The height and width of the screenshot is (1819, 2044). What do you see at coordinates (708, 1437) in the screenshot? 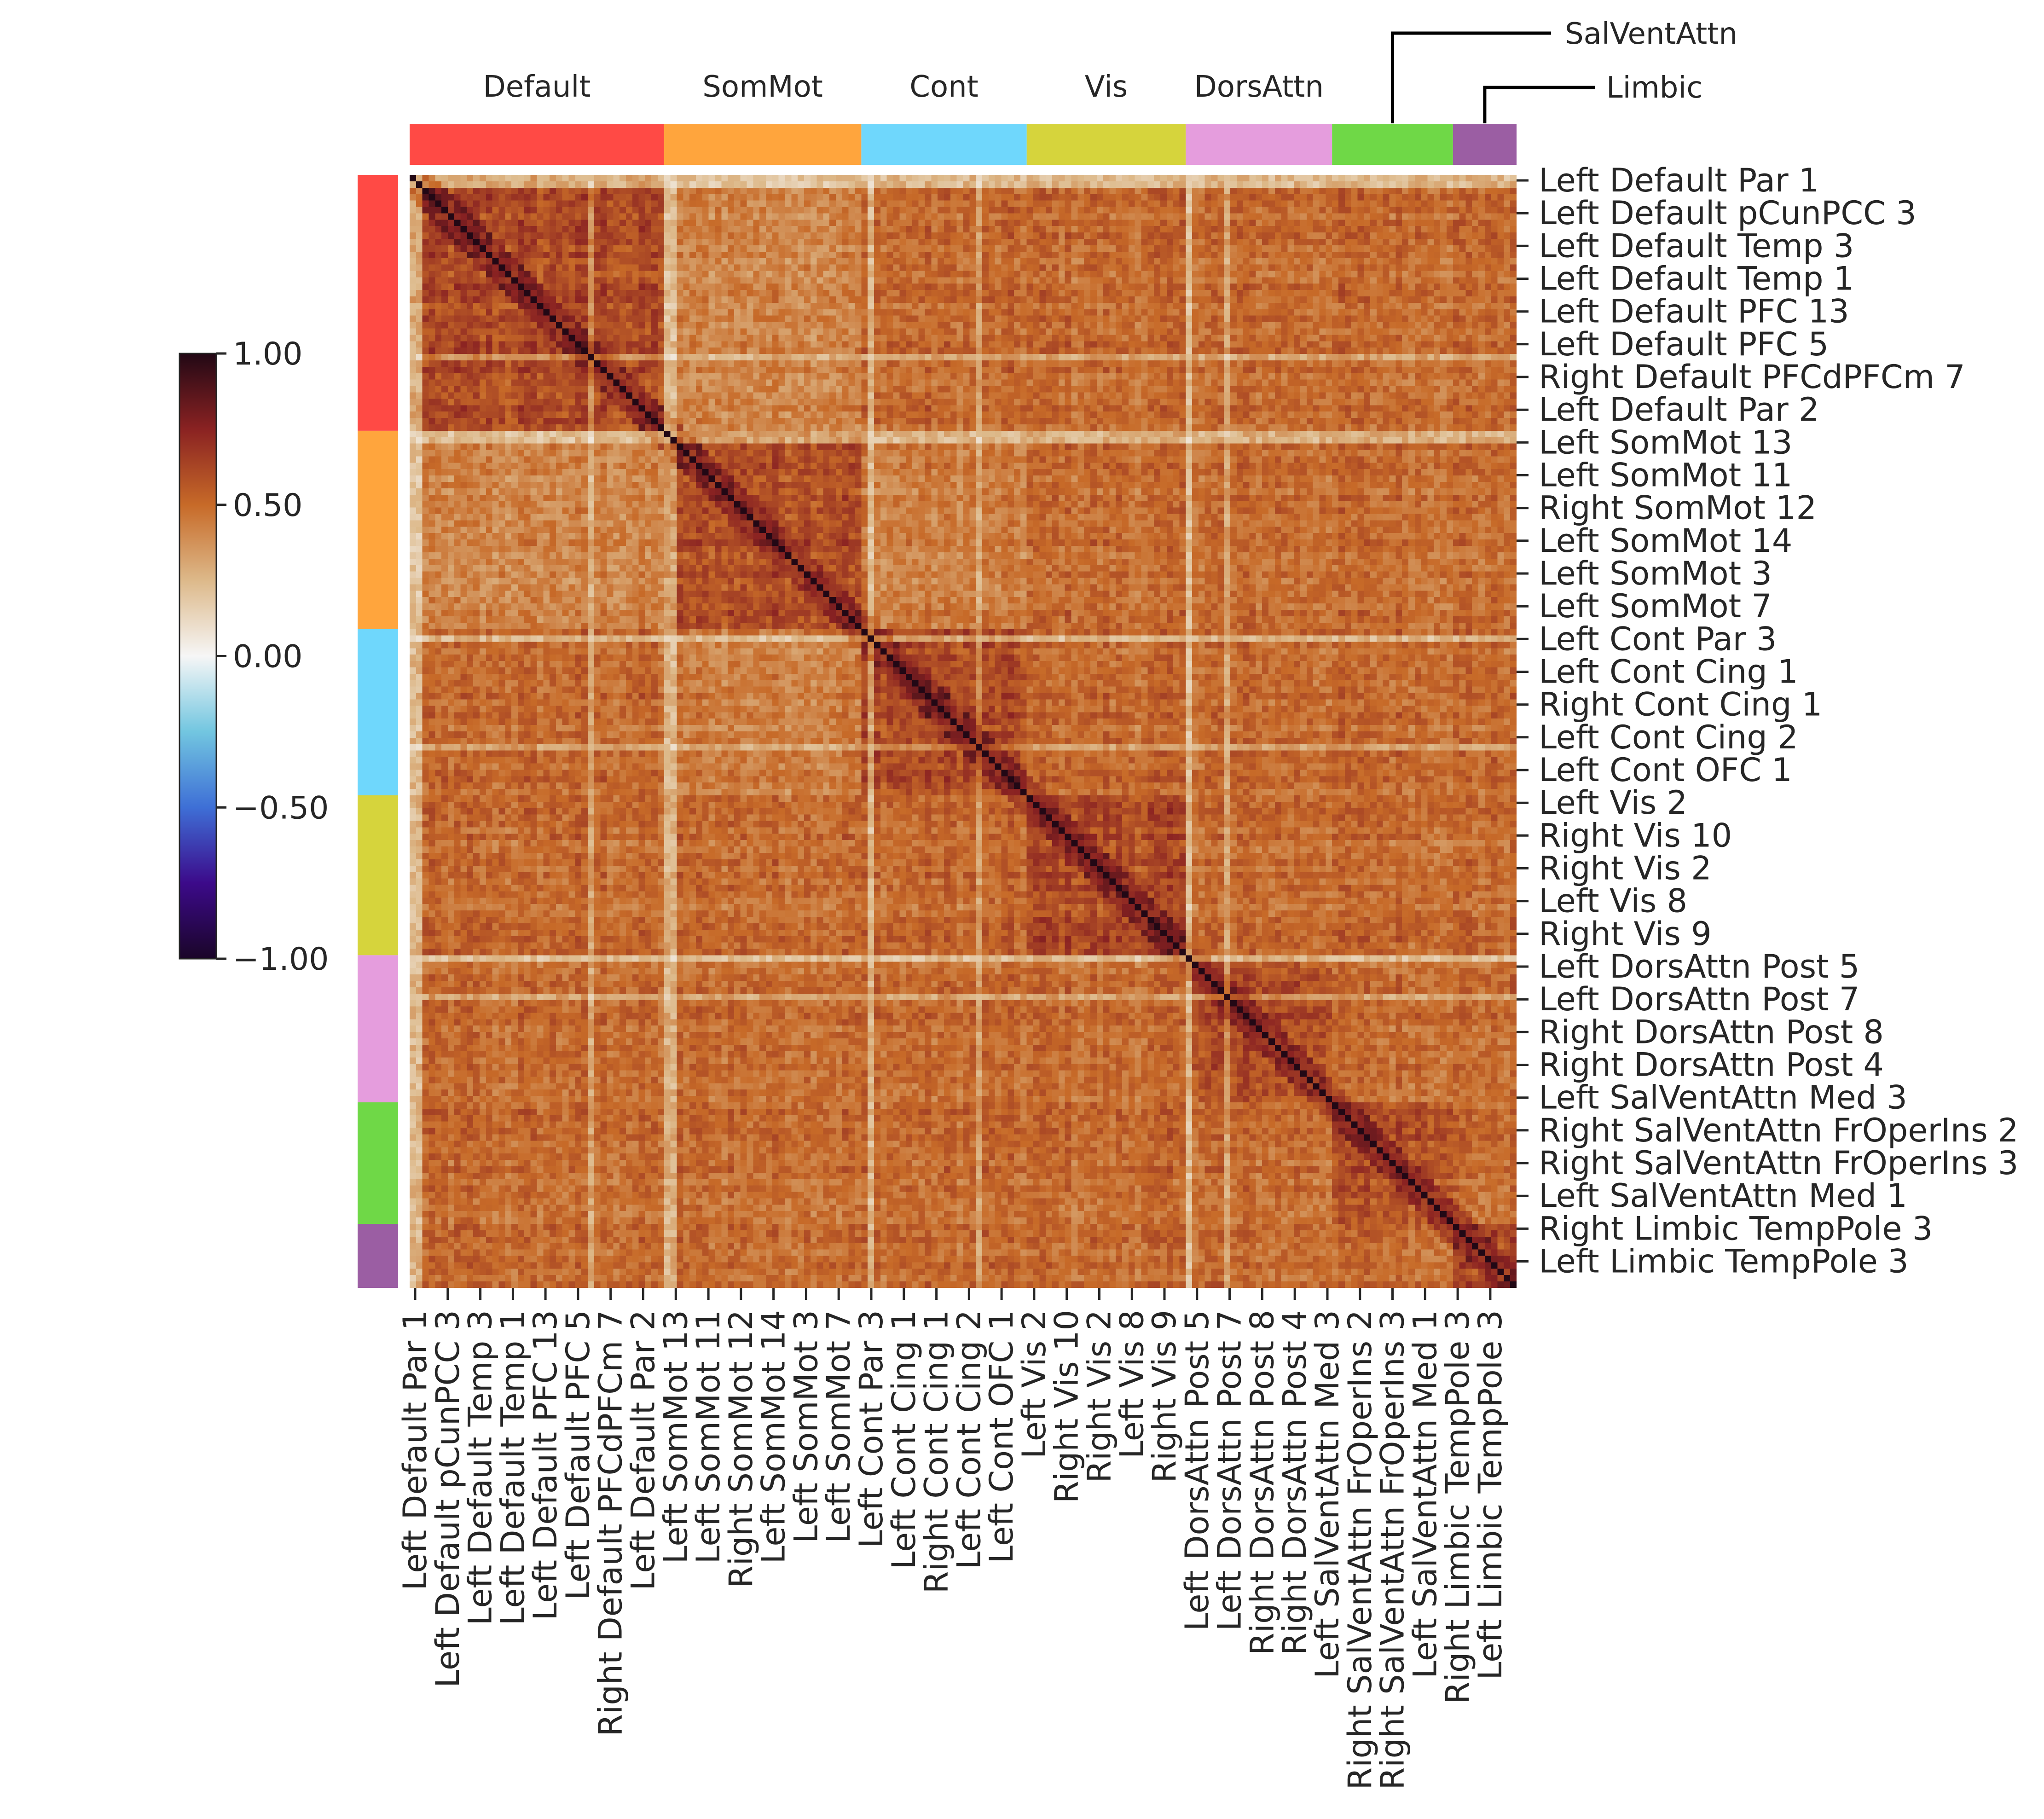
I see `col-tick-label: Left SomMot 11` at bounding box center [708, 1437].